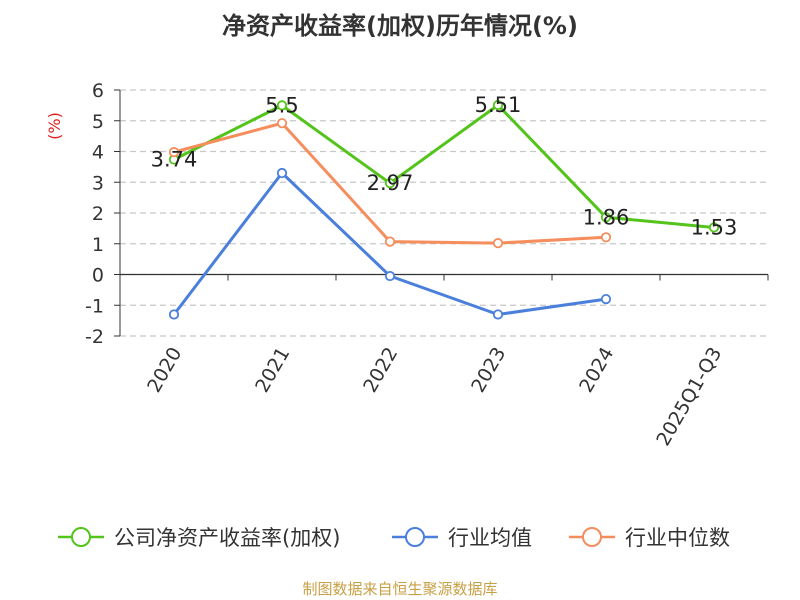 This screenshot has width=800, height=600. What do you see at coordinates (596, 370) in the screenshot?
I see `x-tick-label: 2024` at bounding box center [596, 370].